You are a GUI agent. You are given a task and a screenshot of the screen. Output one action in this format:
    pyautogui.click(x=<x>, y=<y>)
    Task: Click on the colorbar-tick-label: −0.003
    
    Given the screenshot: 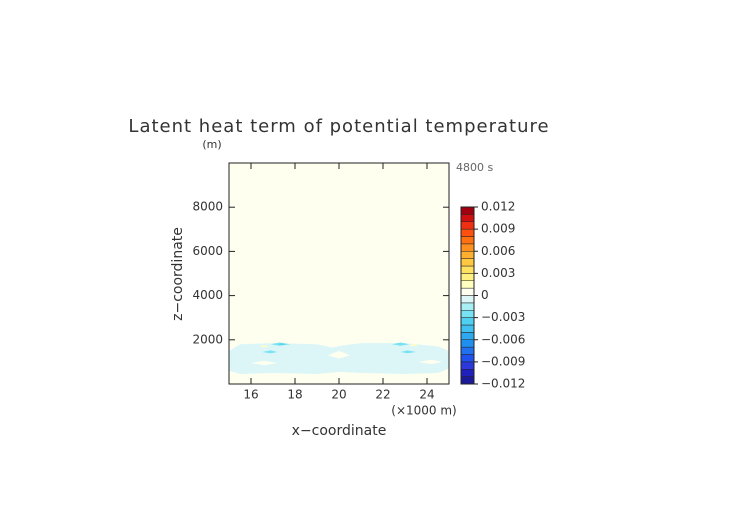 What is the action you would take?
    pyautogui.click(x=503, y=317)
    